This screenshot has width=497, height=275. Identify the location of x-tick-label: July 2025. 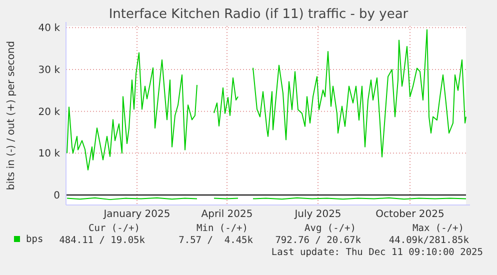
(318, 214).